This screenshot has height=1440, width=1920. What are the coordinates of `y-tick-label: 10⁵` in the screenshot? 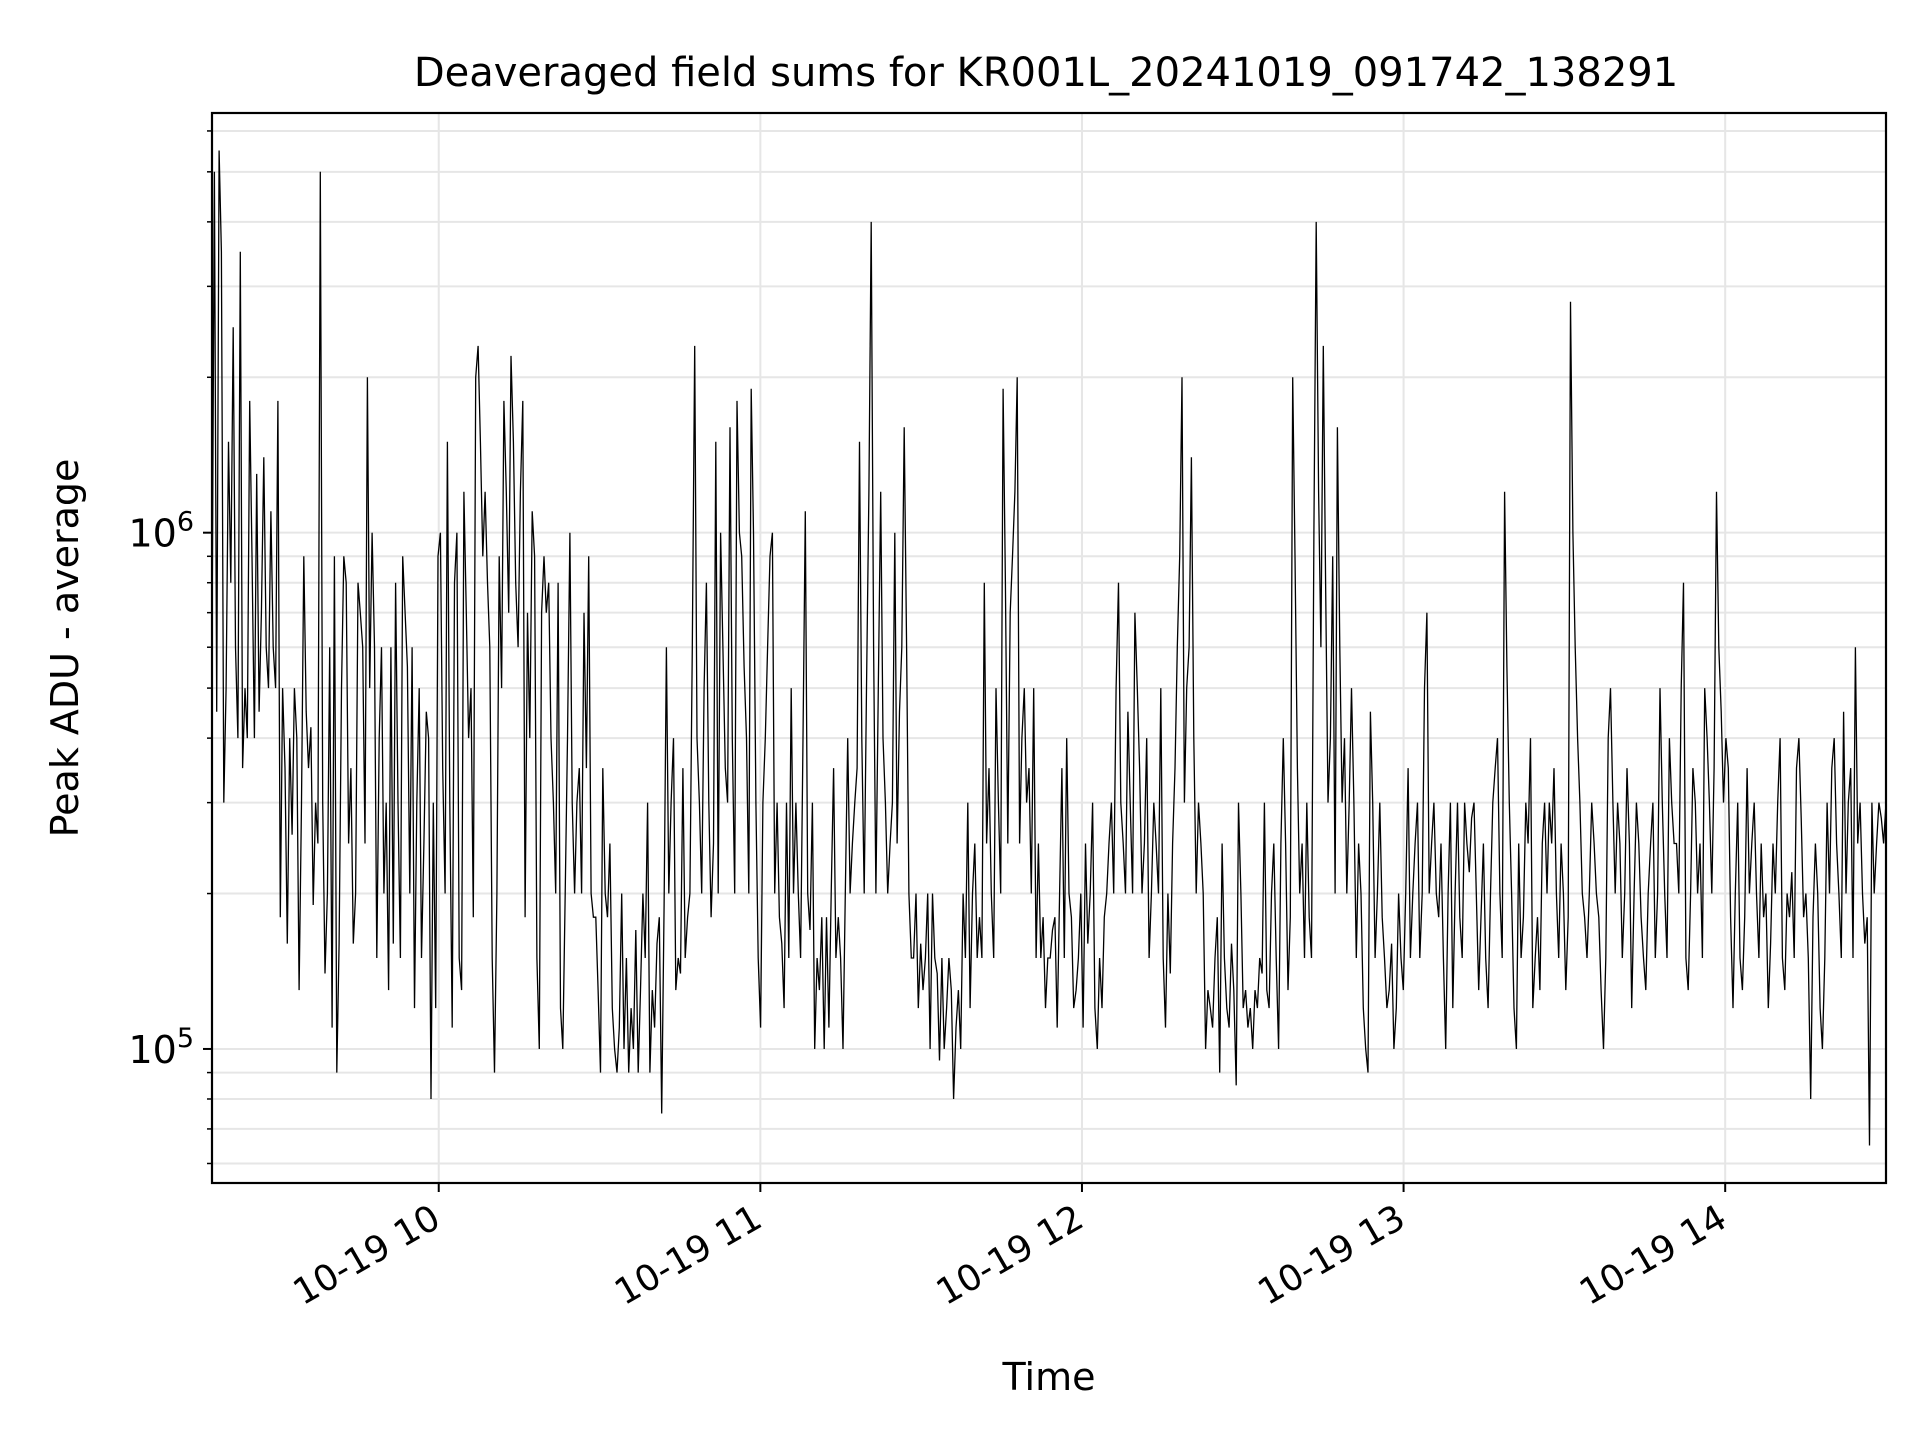 It's located at (161, 1047).